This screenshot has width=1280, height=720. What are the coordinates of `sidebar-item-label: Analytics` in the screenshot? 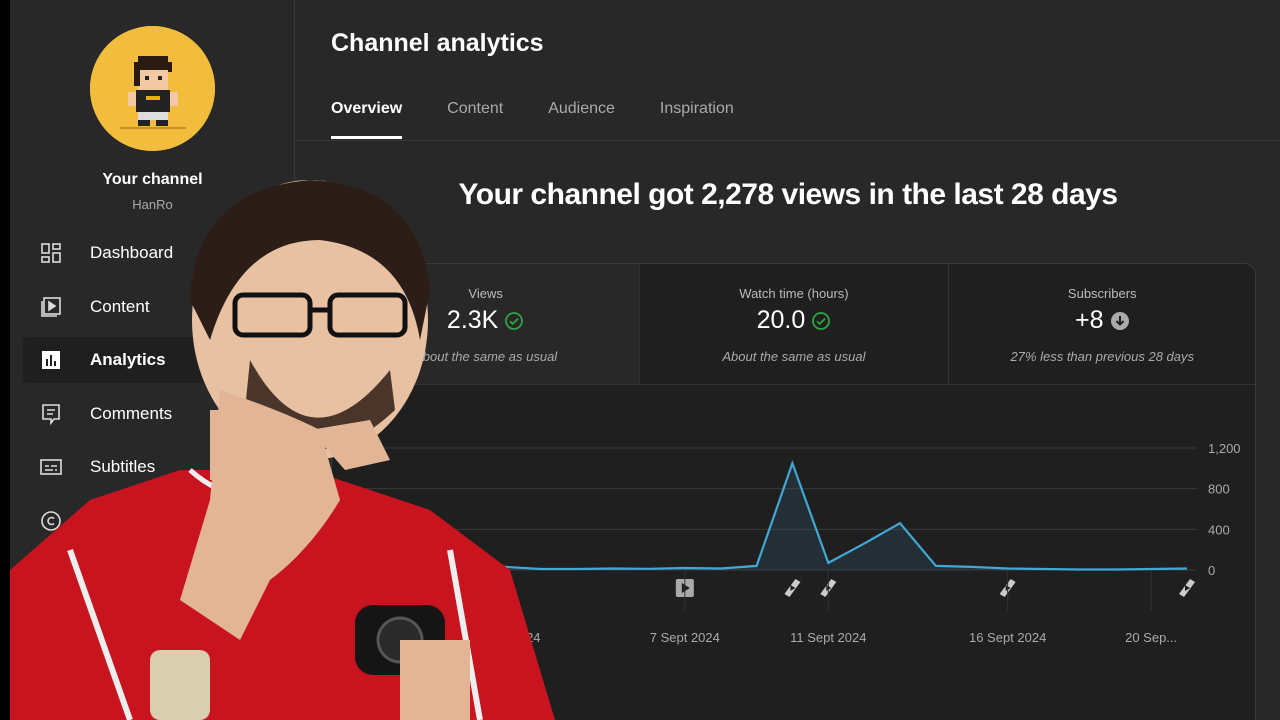 It's located at (128, 360).